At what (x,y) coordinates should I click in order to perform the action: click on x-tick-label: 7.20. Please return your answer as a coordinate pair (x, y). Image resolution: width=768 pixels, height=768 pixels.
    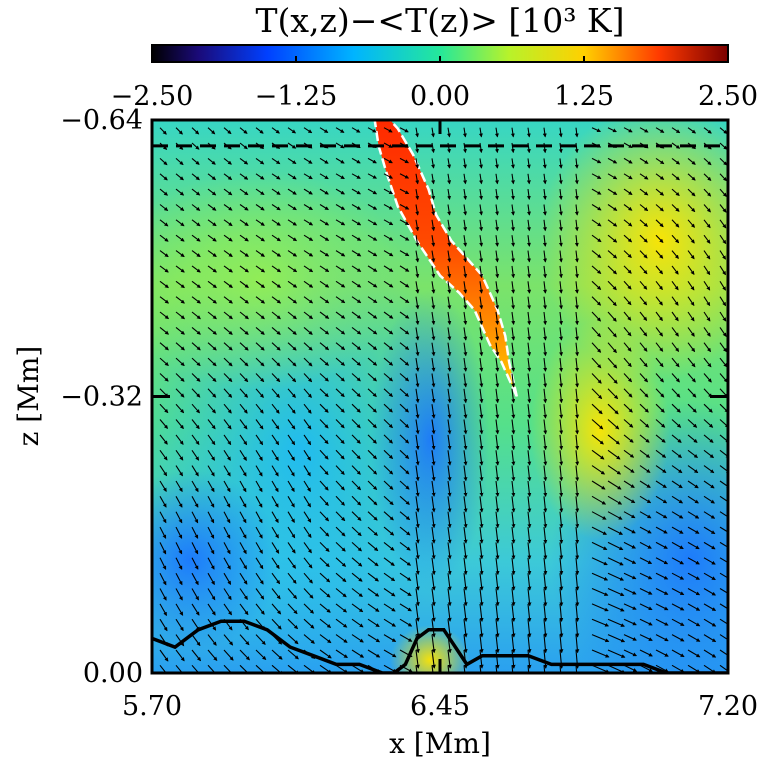
    Looking at the image, I should click on (728, 706).